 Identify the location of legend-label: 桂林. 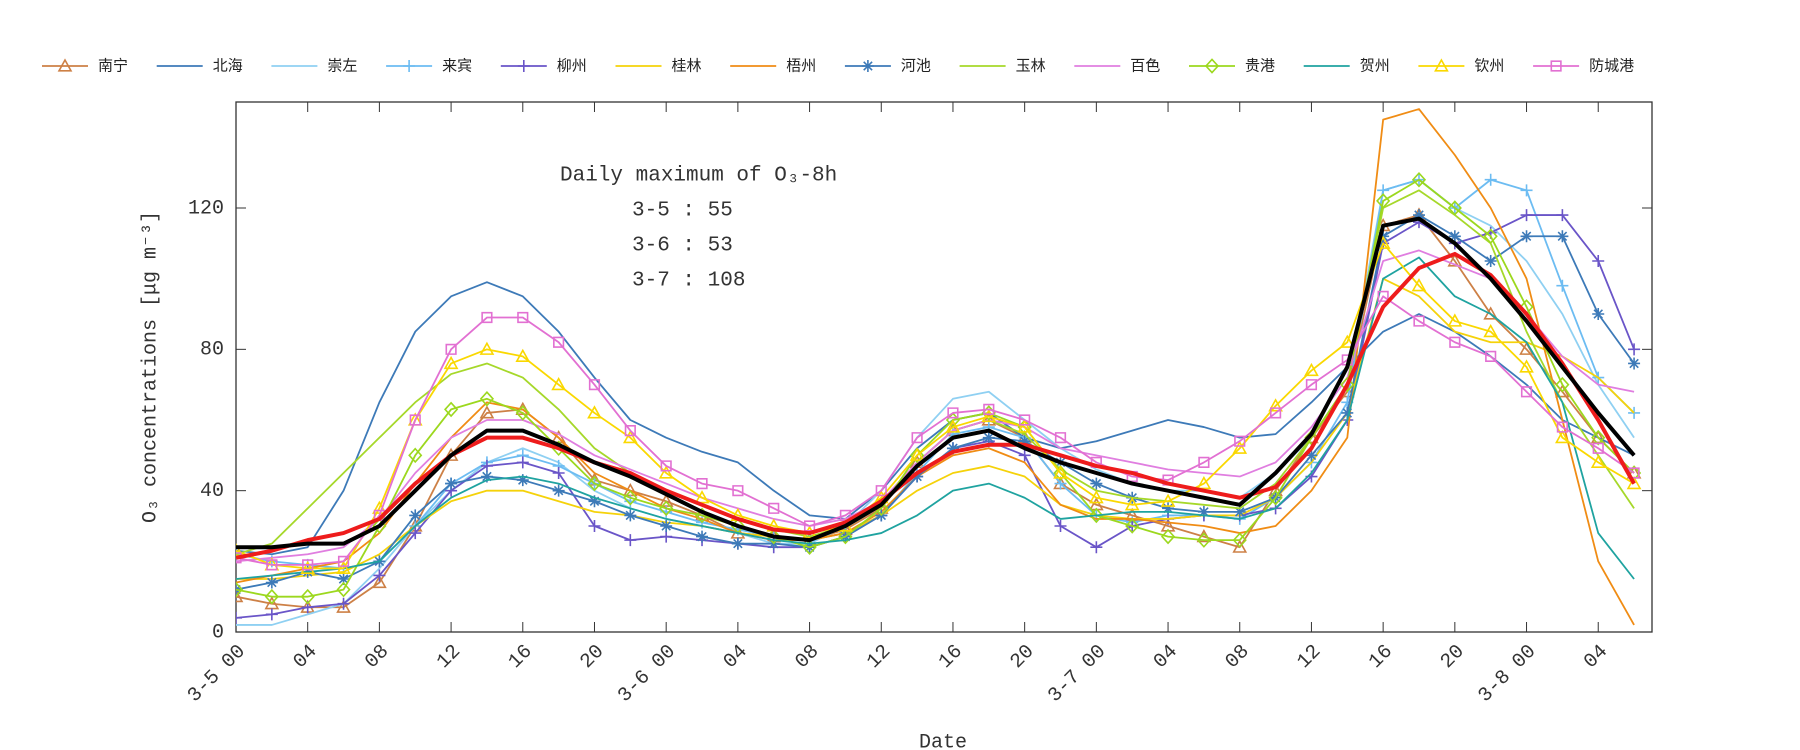
(687, 66).